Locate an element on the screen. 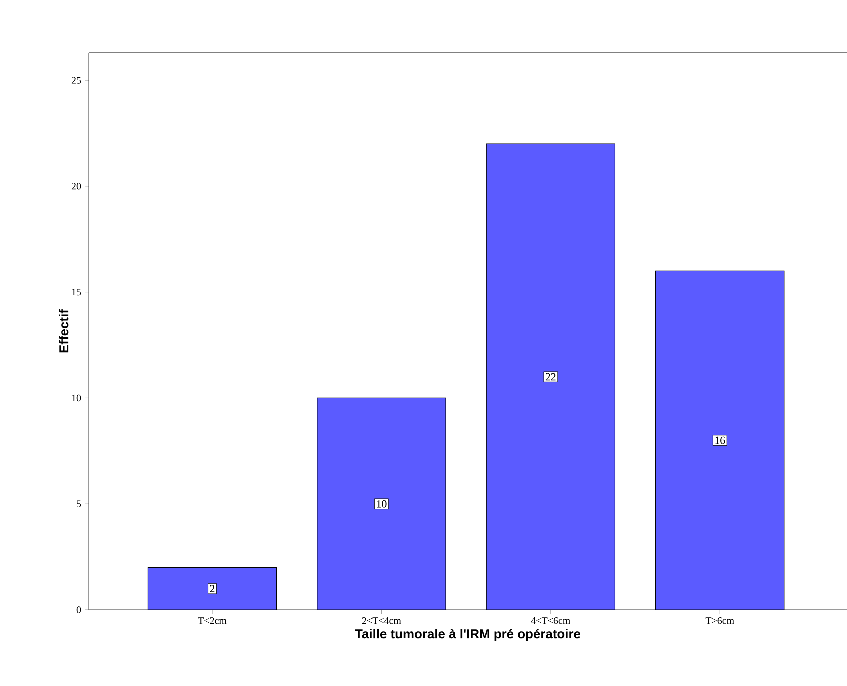  x-tick-label: 2<T<4cm is located at coordinates (382, 621).